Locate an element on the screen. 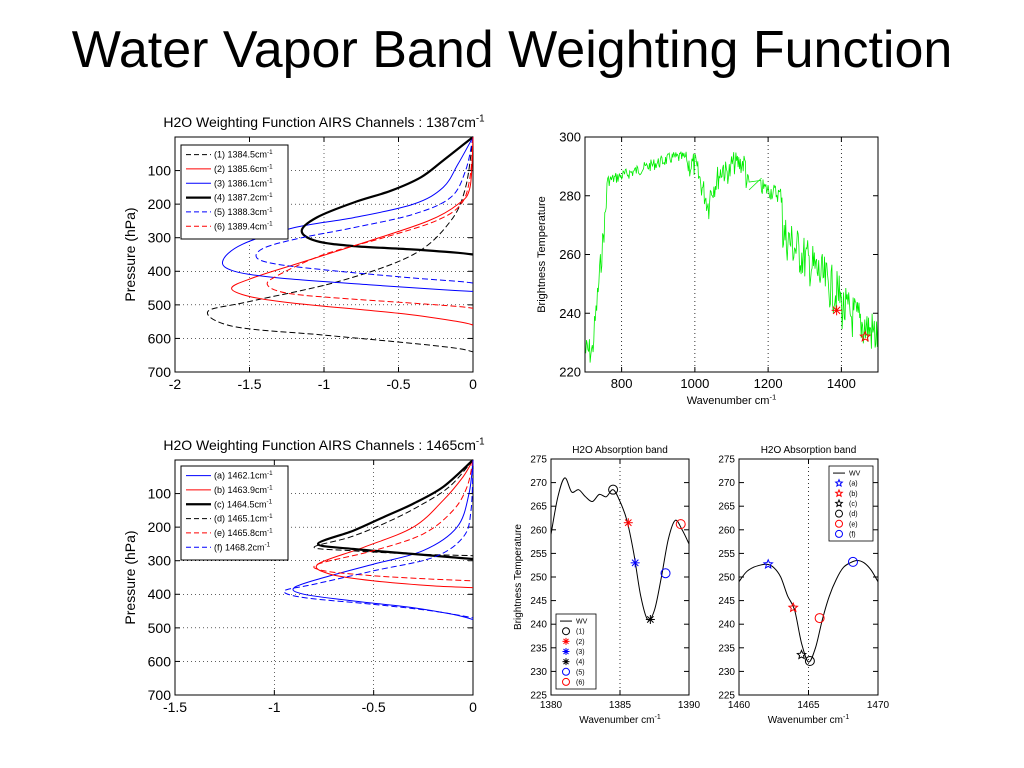  y-tick-label: 225 is located at coordinates (538, 696).